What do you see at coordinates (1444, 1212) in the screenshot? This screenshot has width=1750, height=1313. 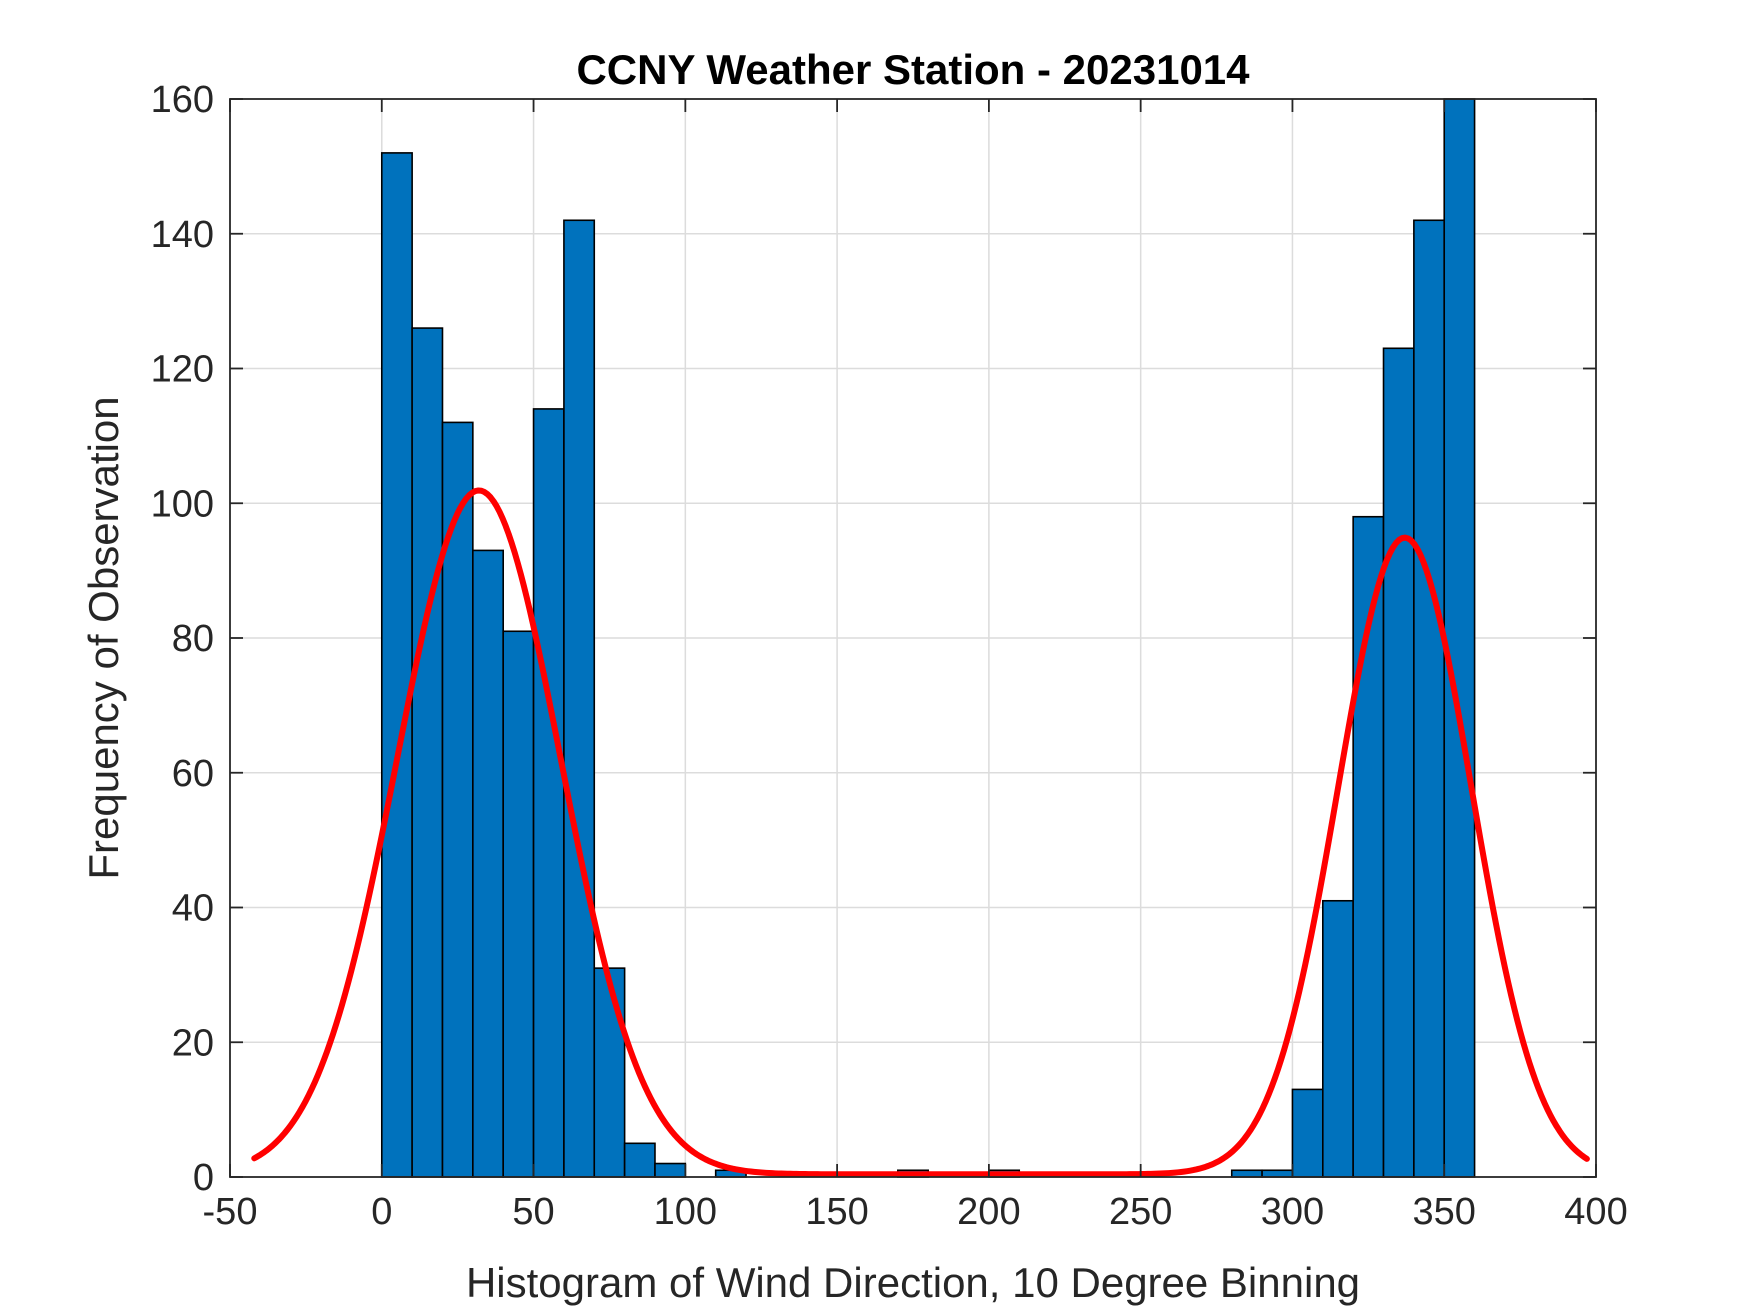 I see `x-tick-label: 350` at bounding box center [1444, 1212].